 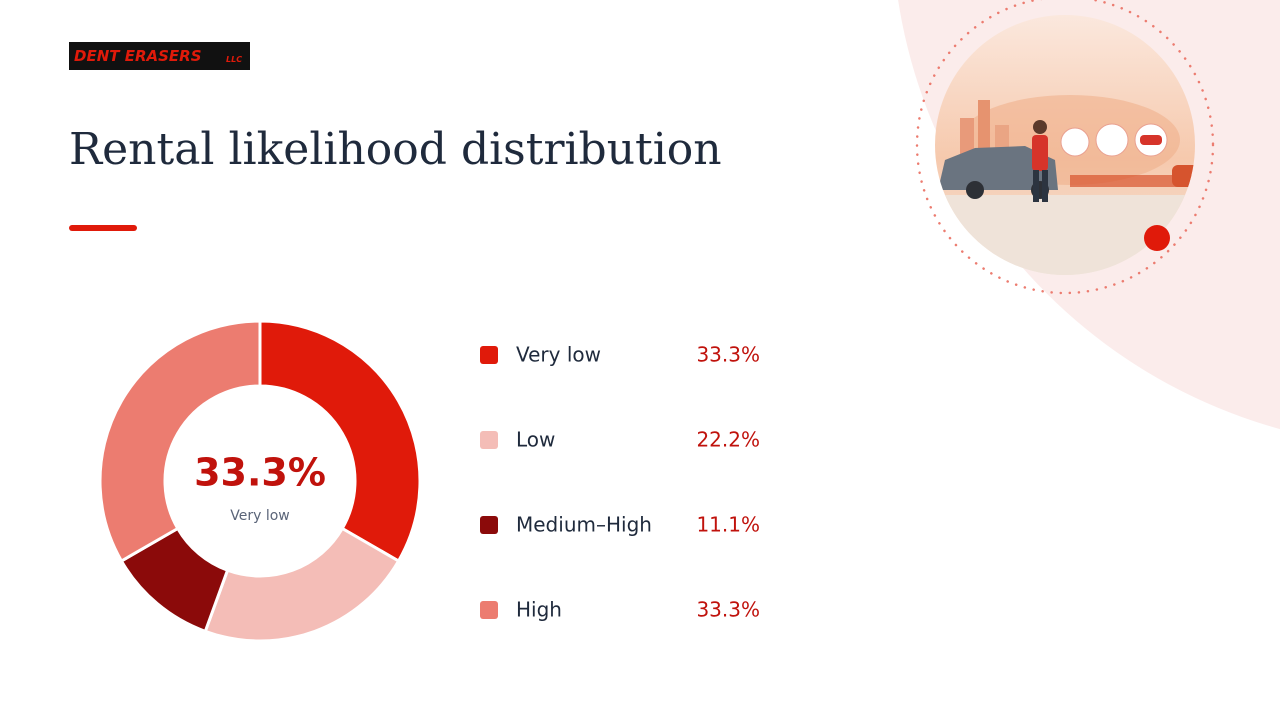 I want to click on chart-title: Rental likelihood distribution, so click(x=395, y=149).